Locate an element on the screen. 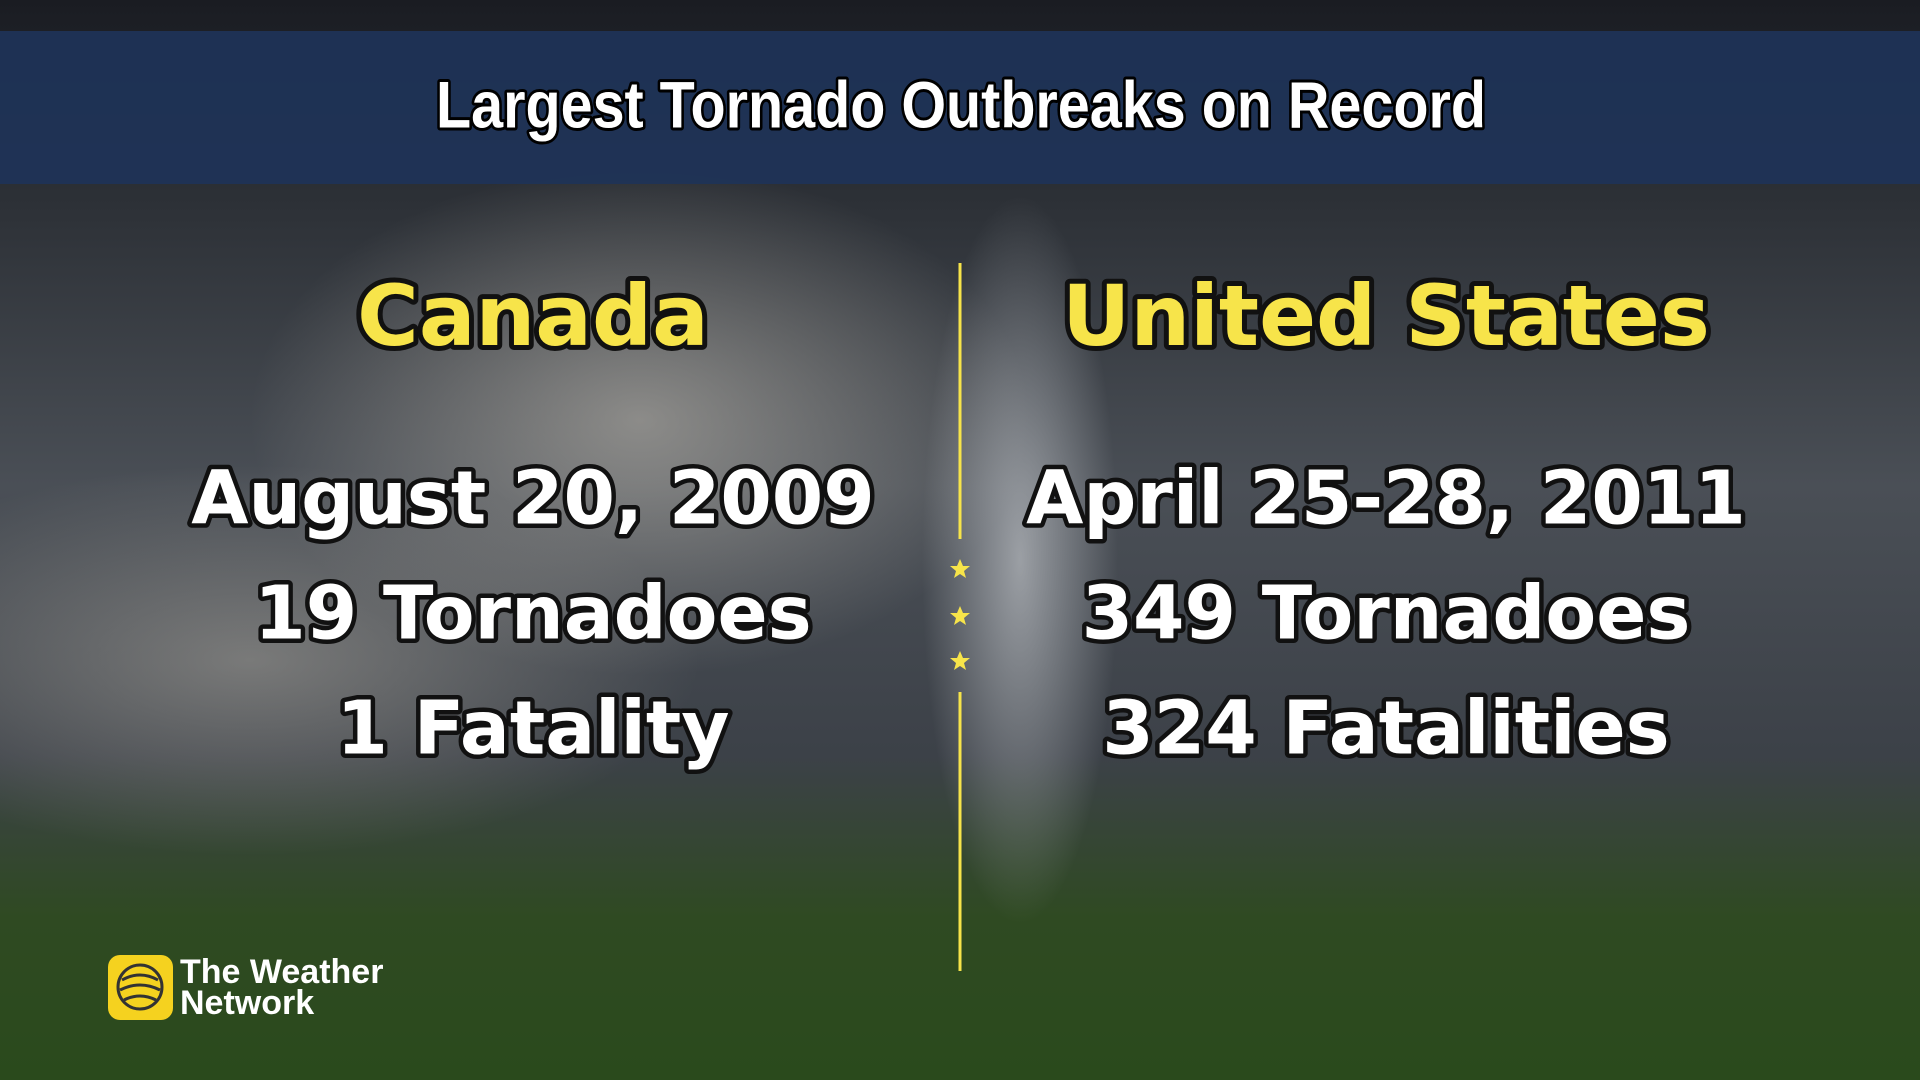  column-heading: Canada is located at coordinates (533, 316).